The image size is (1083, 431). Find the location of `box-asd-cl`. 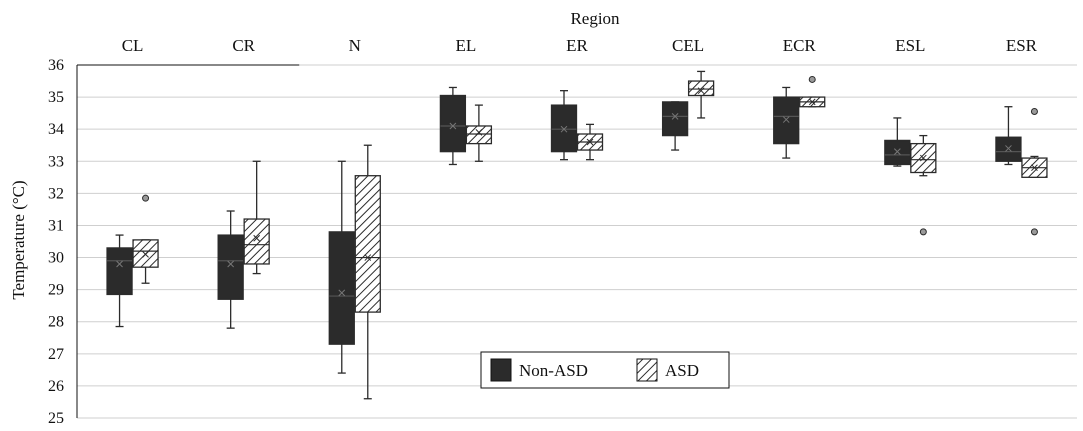

box-asd-cl is located at coordinates (145, 239).